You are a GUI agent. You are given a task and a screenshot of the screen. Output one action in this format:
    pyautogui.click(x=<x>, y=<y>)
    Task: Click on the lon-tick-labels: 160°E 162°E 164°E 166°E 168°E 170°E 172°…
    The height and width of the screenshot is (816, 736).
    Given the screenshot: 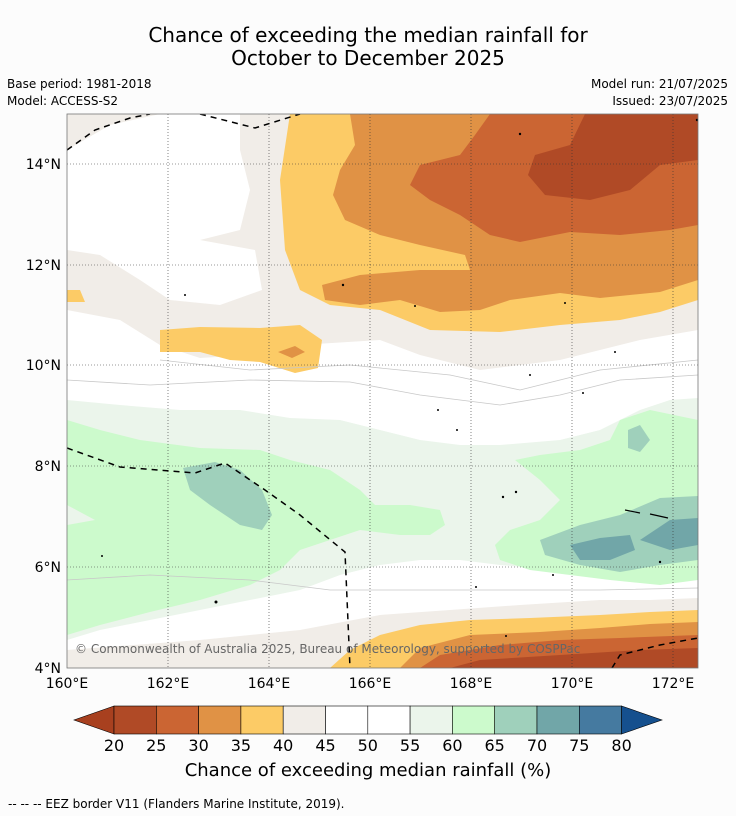 What is the action you would take?
    pyautogui.click(x=370, y=684)
    